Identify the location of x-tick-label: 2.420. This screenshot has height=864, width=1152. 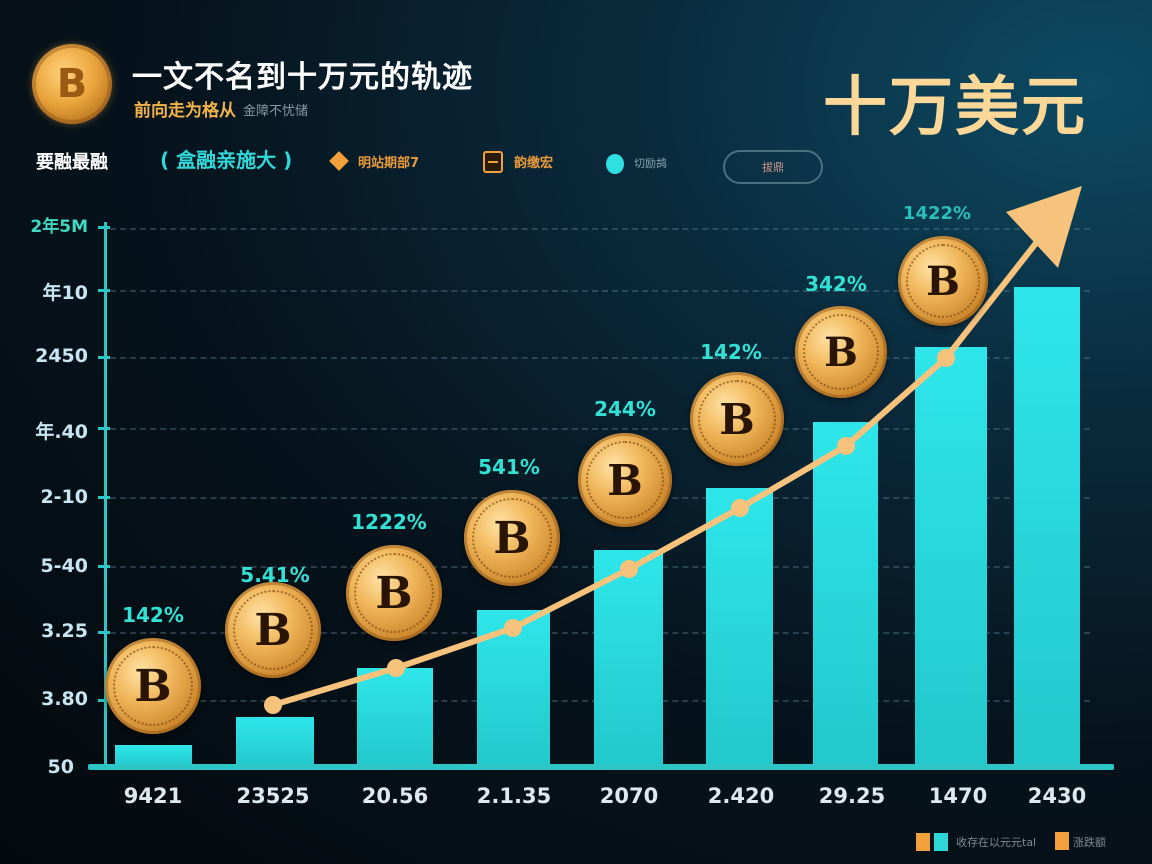
(741, 796).